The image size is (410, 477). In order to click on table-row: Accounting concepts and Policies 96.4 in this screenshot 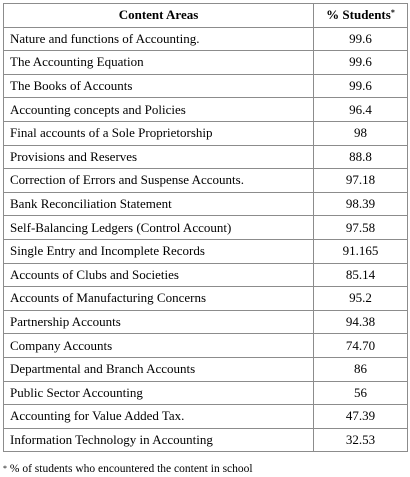, I will do `click(205, 109)`.